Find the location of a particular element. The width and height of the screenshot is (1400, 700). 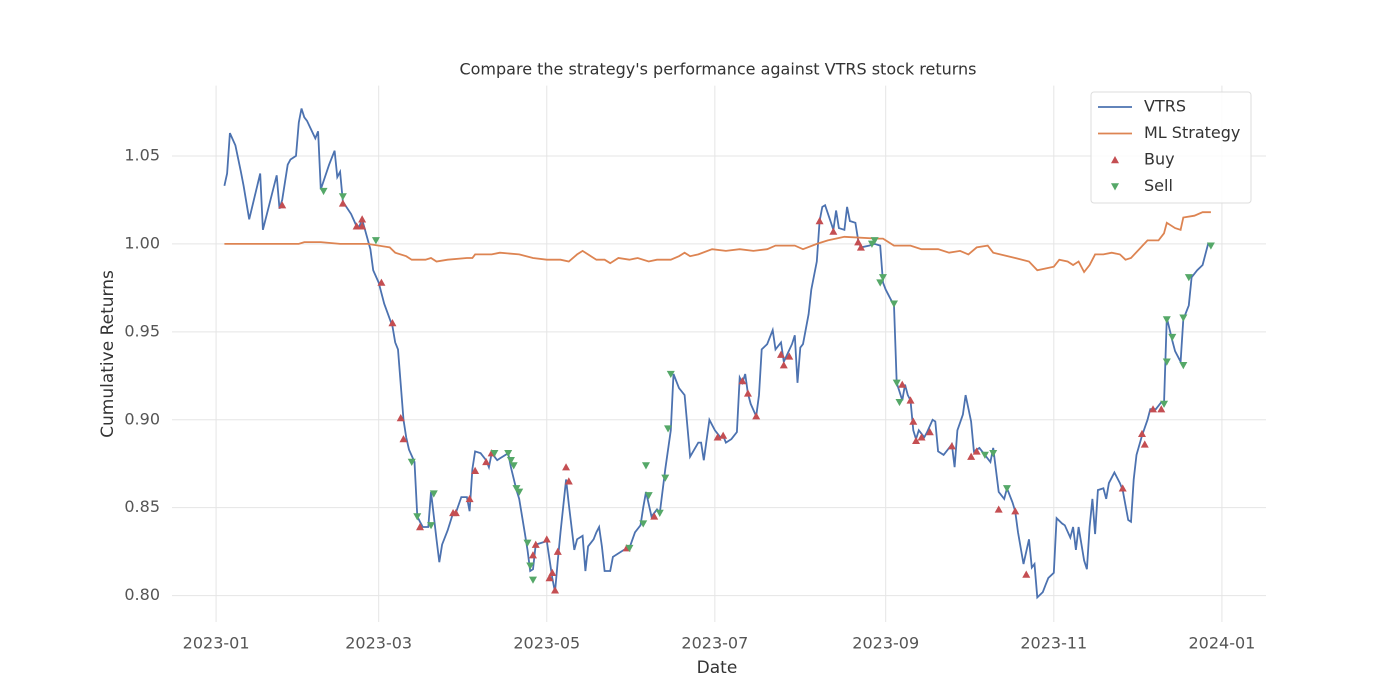

series-line is located at coordinates (717, 242).